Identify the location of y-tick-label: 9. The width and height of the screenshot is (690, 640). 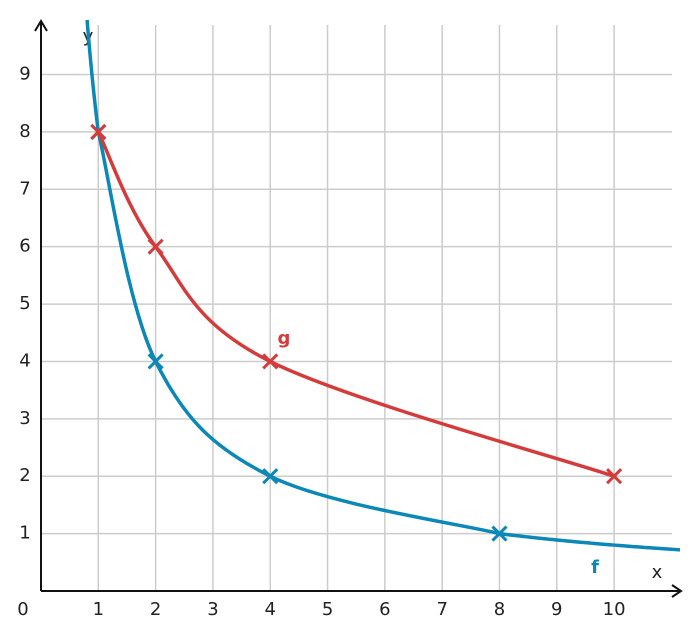
(24, 74).